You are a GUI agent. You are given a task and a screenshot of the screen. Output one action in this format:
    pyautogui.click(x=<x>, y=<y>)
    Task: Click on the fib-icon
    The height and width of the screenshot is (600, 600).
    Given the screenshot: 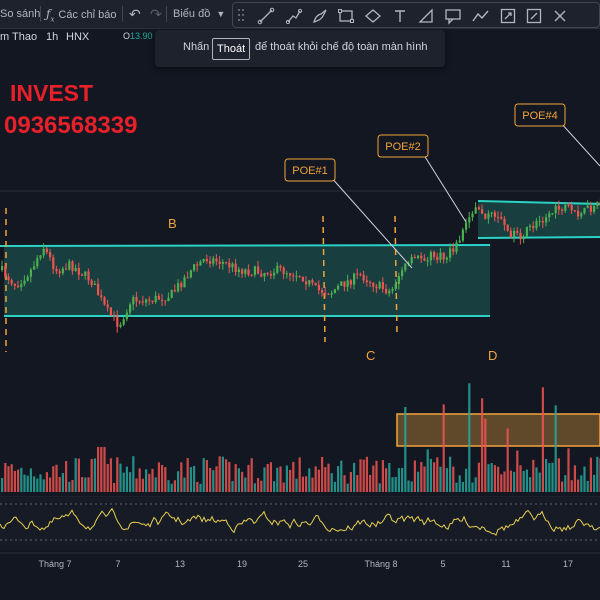 What is the action you would take?
    pyautogui.click(x=426, y=16)
    